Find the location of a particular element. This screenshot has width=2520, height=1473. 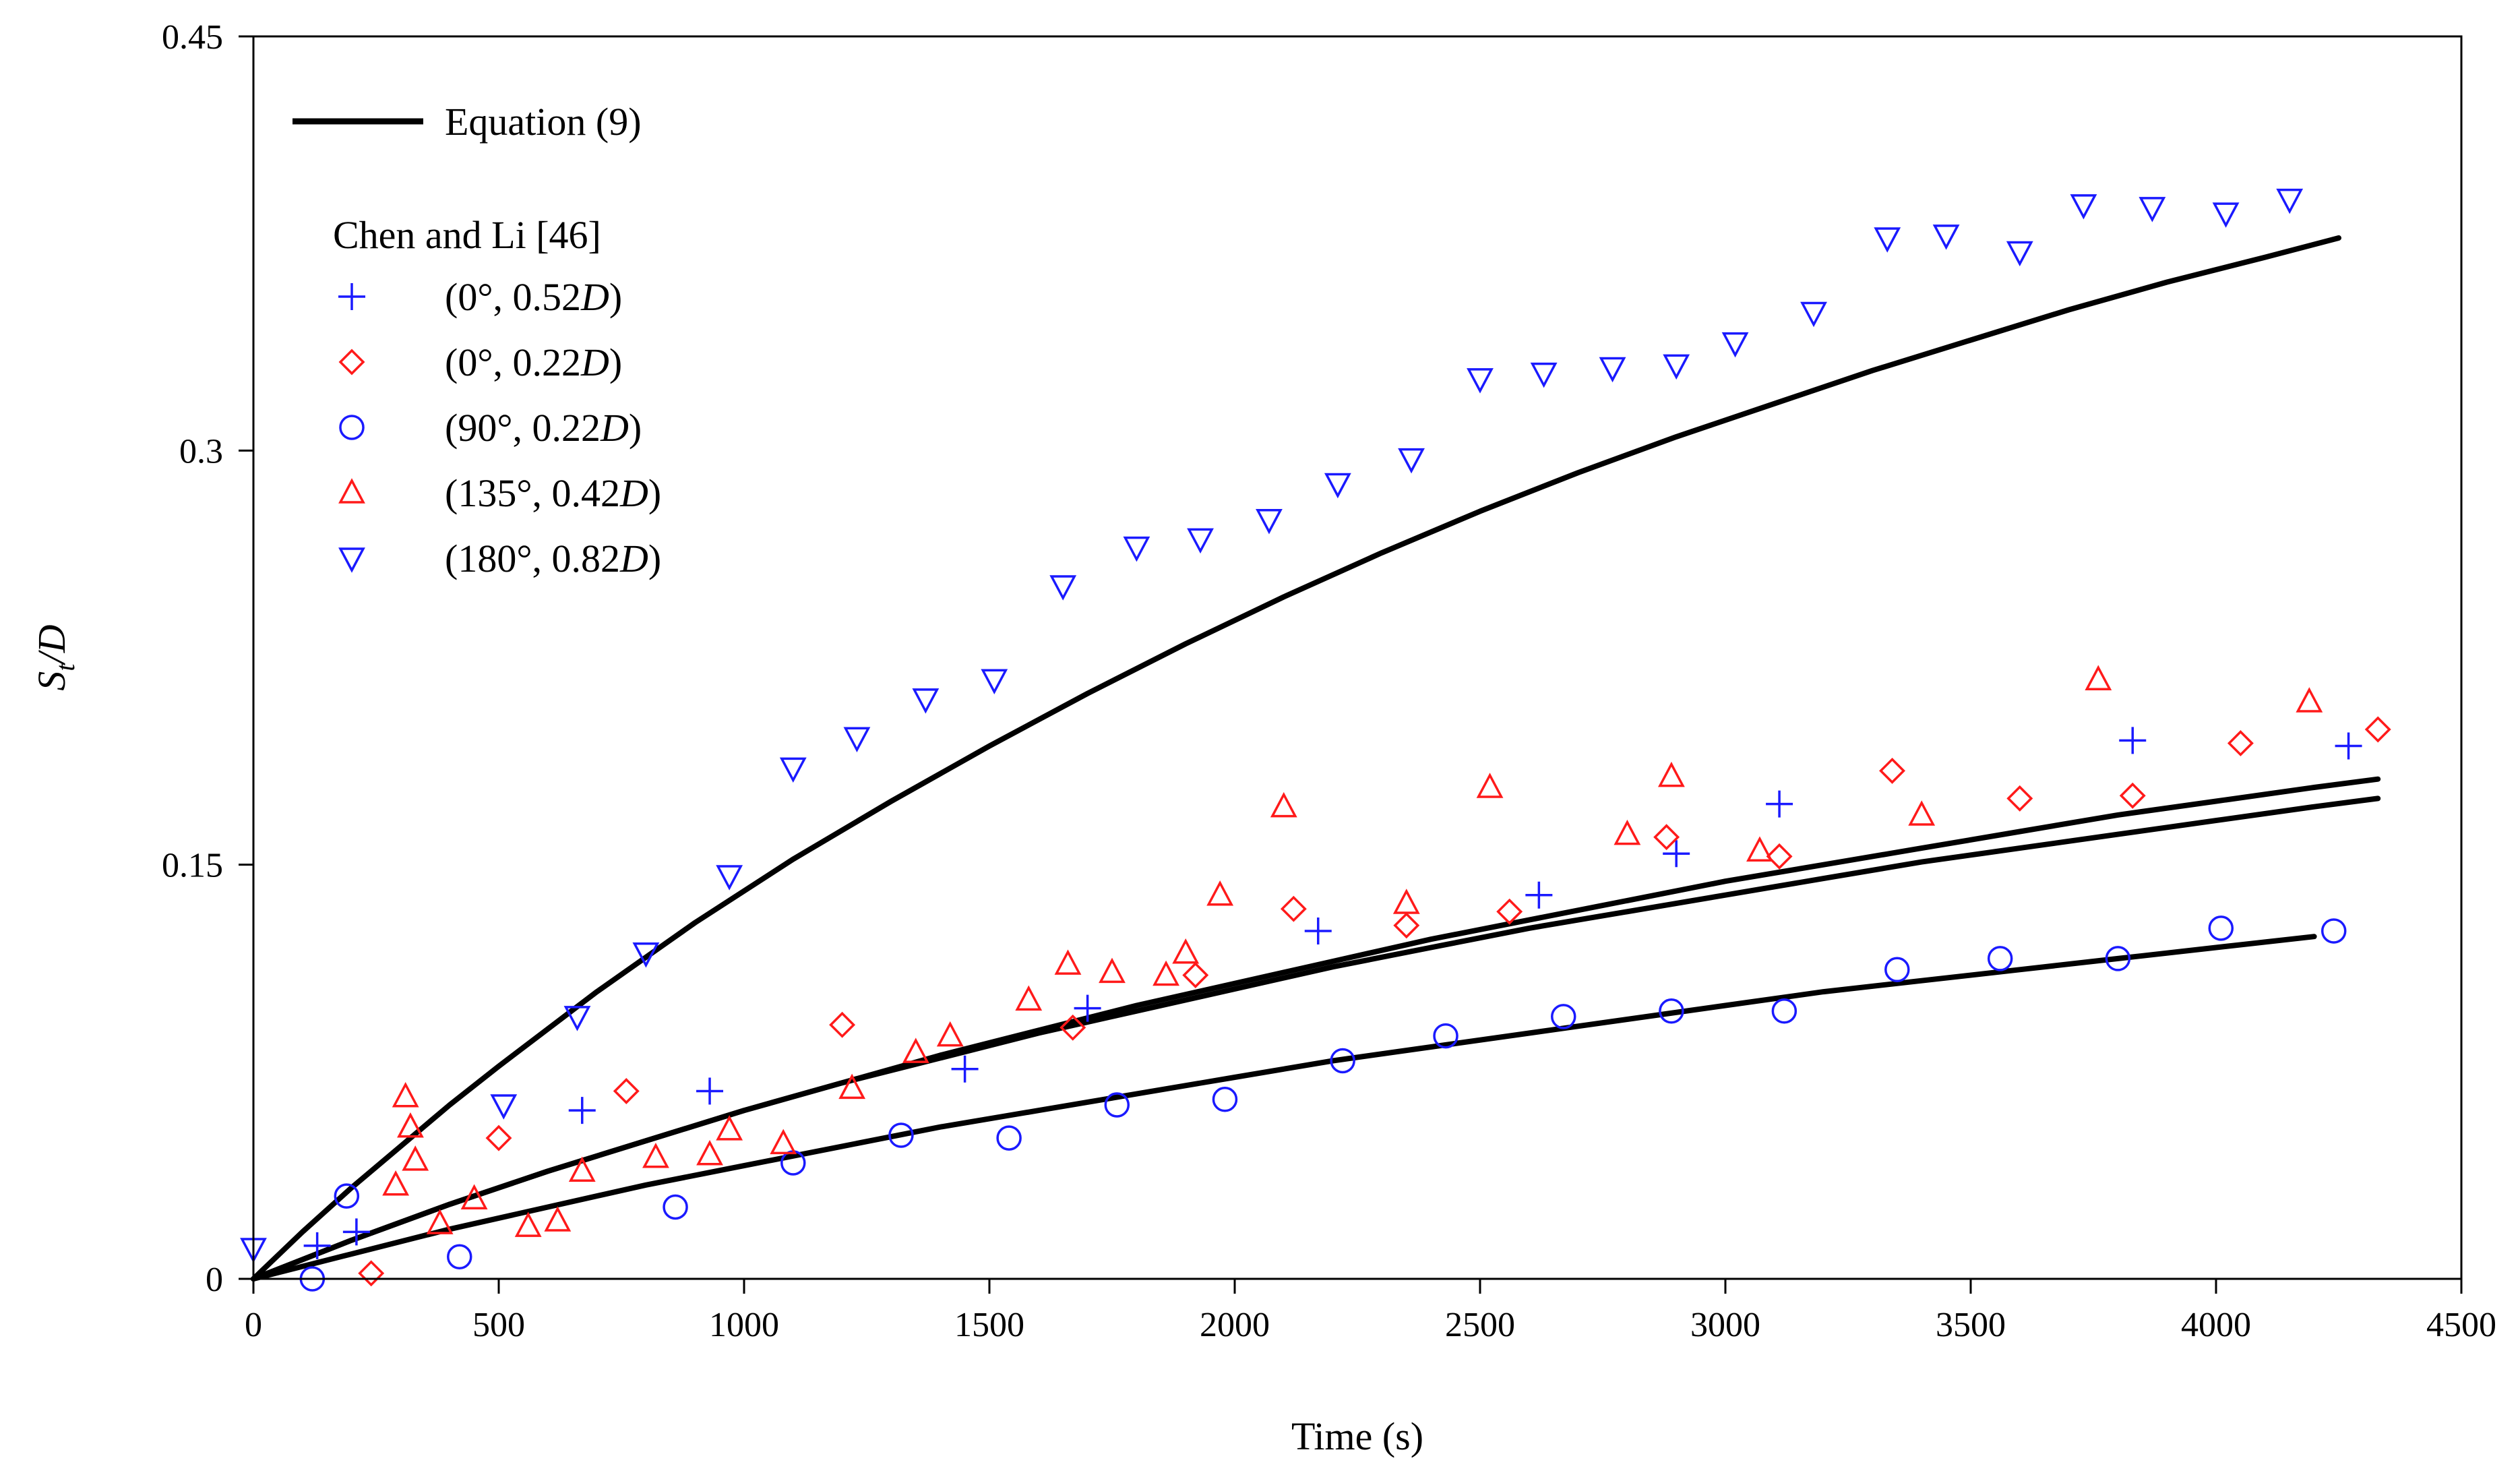

y-tick-label: 0.15 is located at coordinates (192, 866).